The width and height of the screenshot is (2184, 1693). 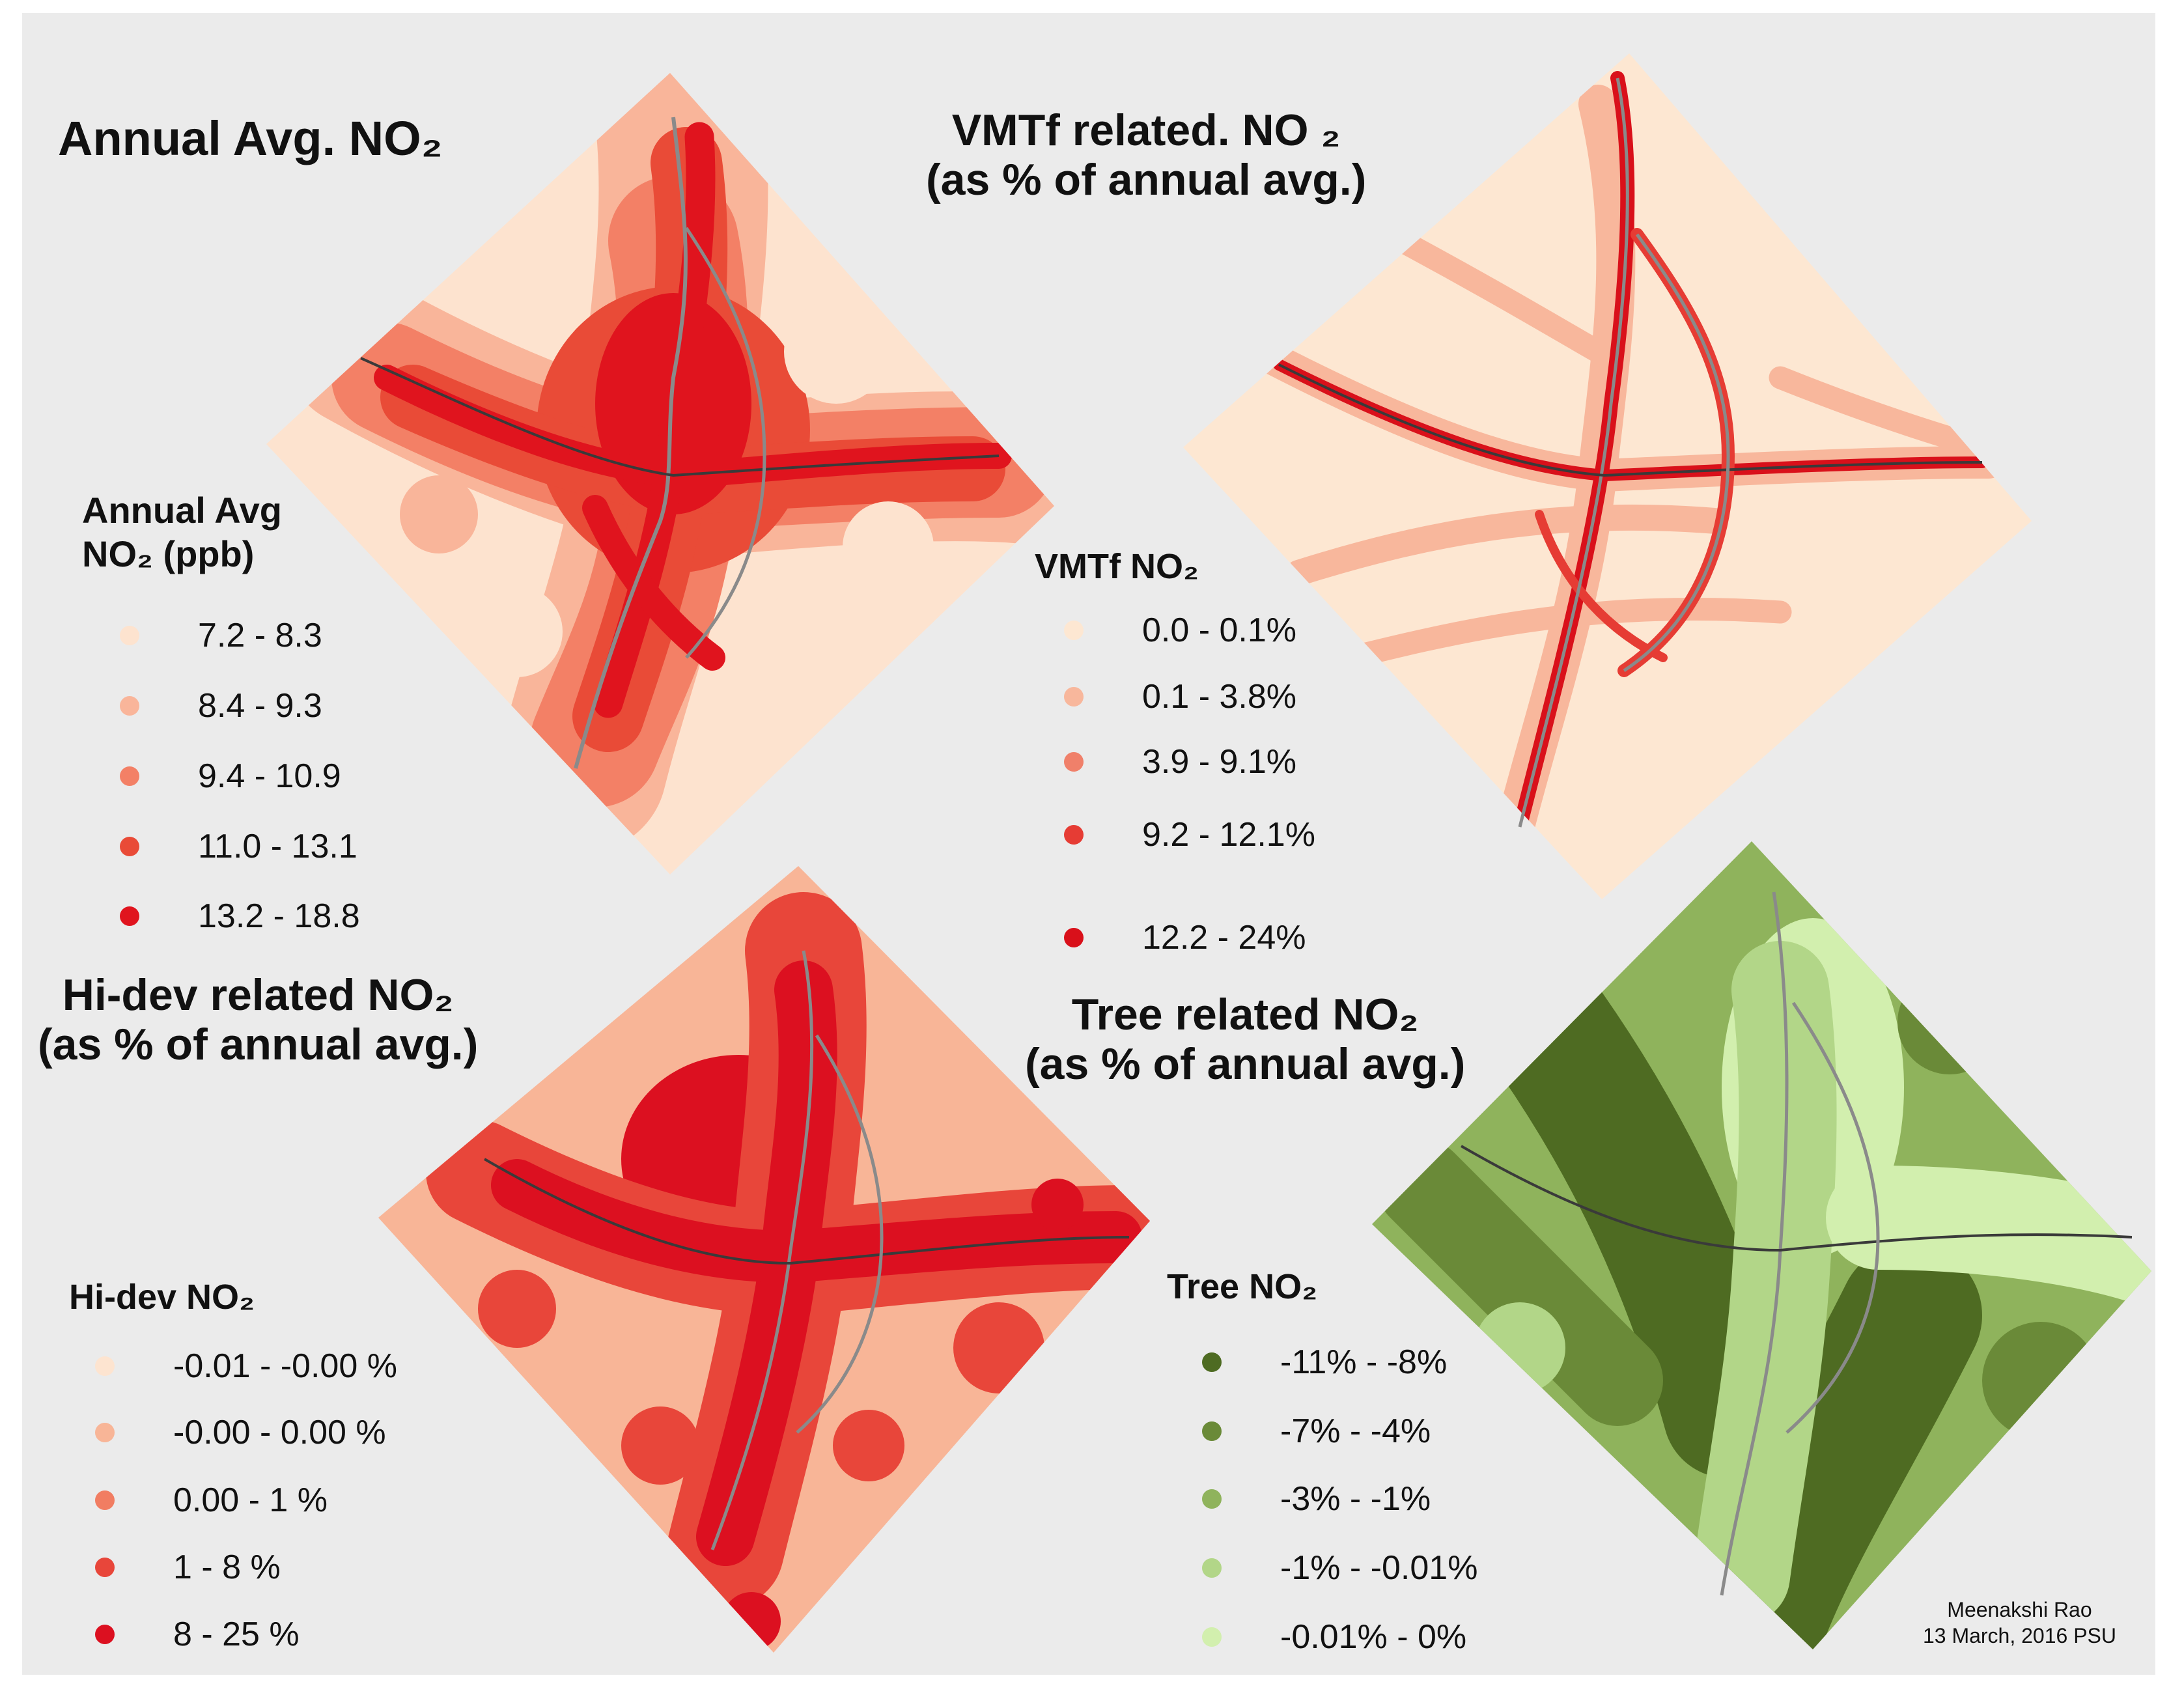 What do you see at coordinates (1364, 1362) in the screenshot?
I see `legend-label: -11% - -8%` at bounding box center [1364, 1362].